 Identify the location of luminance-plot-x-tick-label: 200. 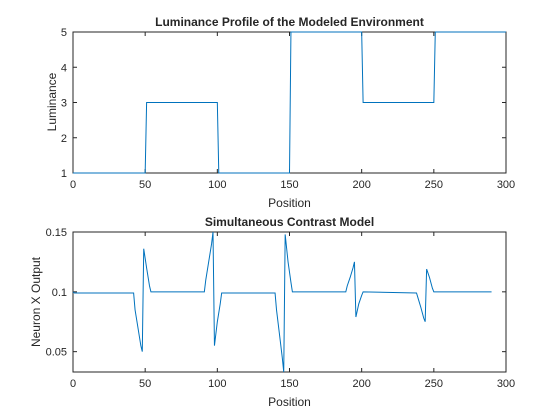
(361, 185).